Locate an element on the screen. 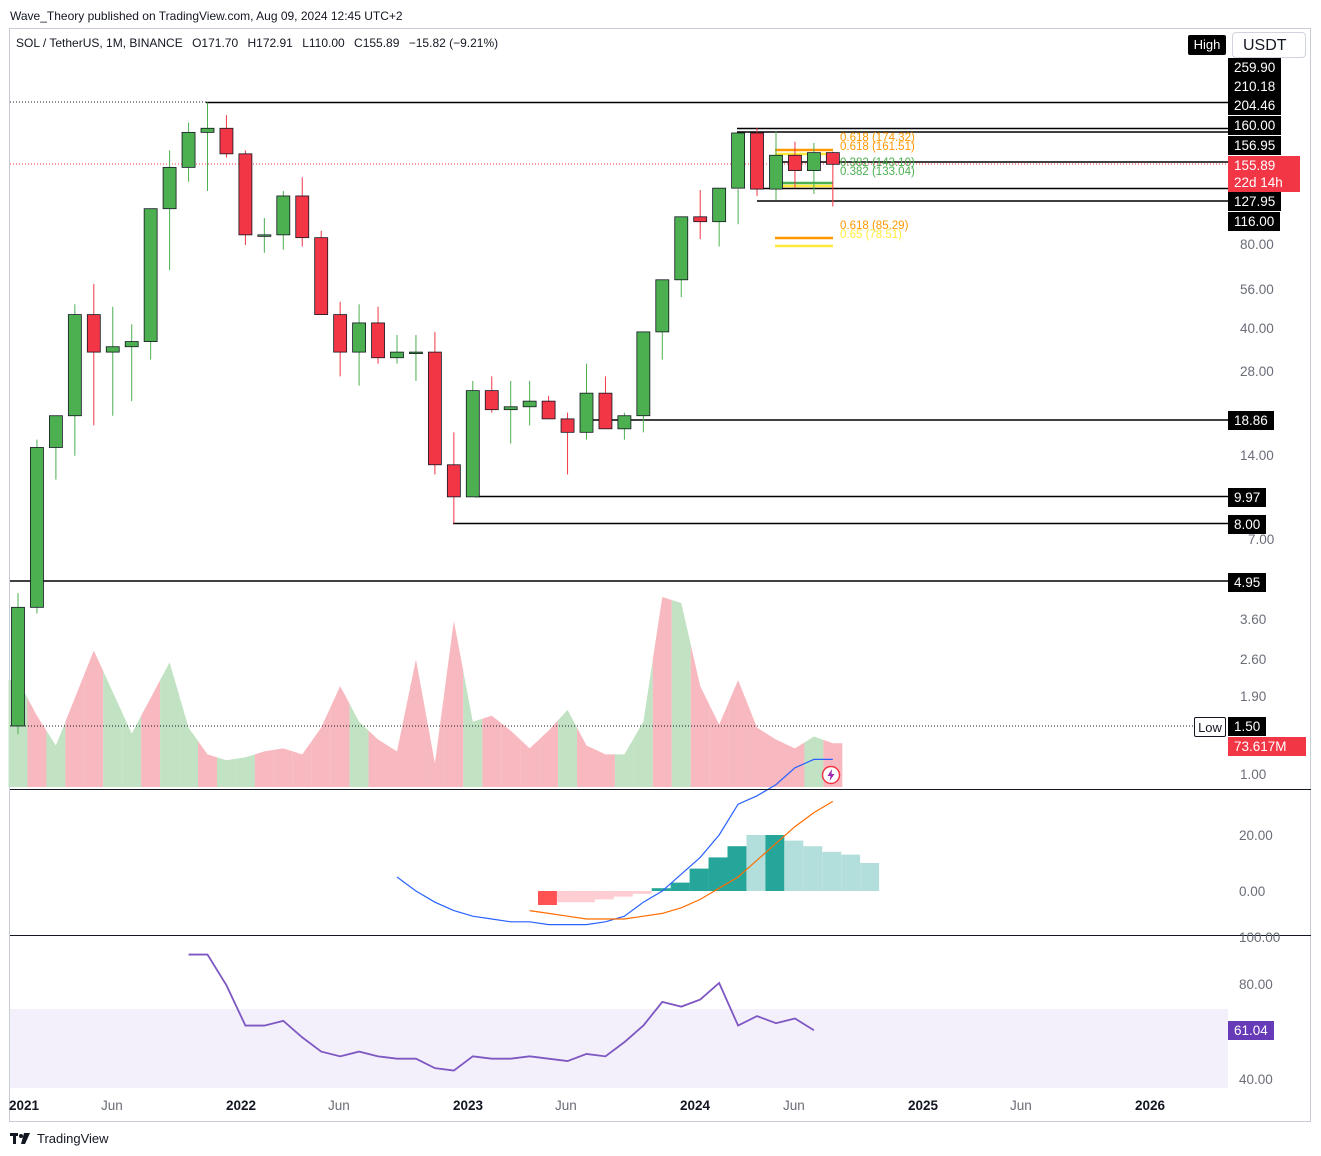 This screenshot has width=1321, height=1156. x-tick-2026: 2026 is located at coordinates (1150, 1105).